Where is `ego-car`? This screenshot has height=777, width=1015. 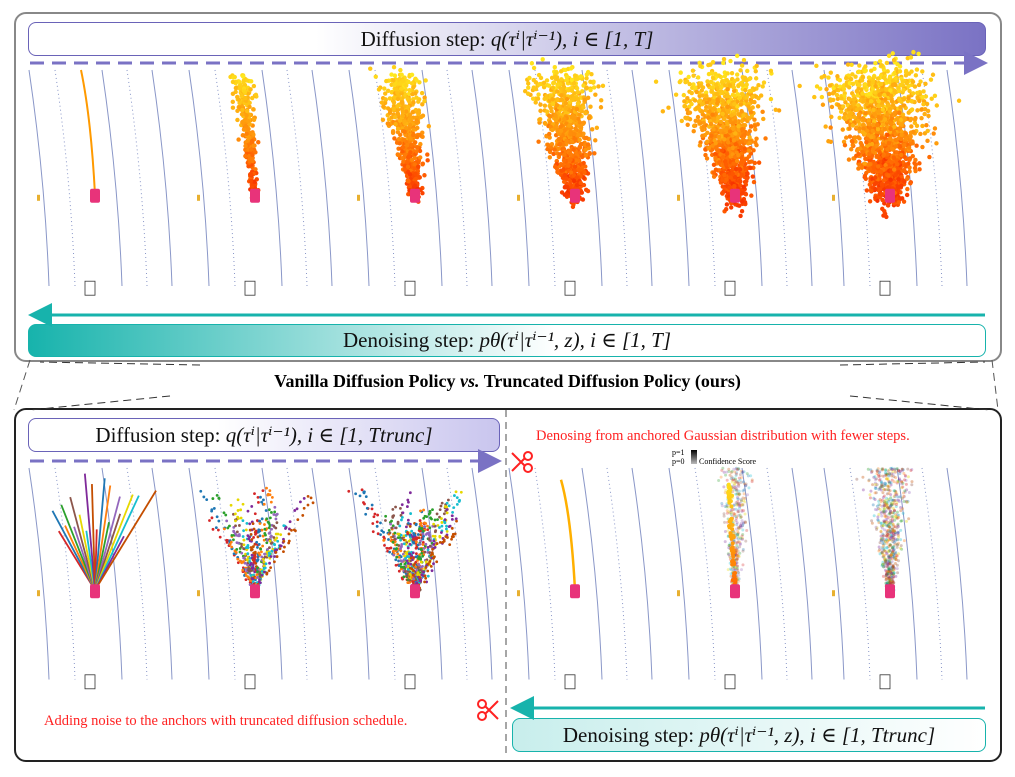
ego-car is located at coordinates (255, 195).